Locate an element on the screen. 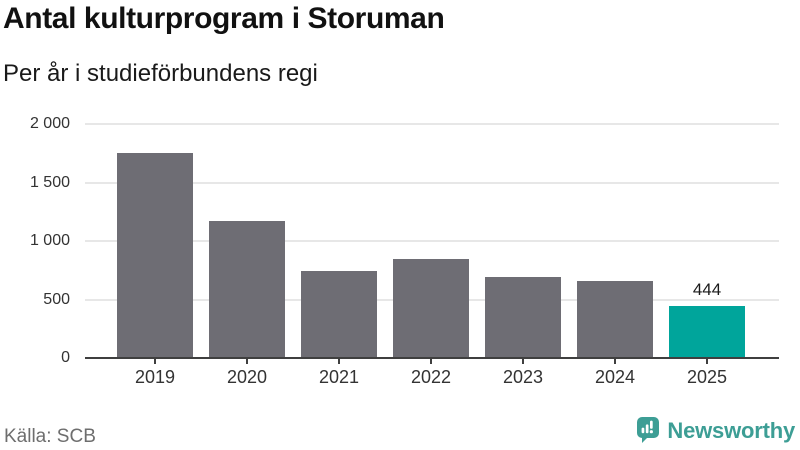 Image resolution: width=800 pixels, height=450 pixels. x-axis-tick-label: 2019 is located at coordinates (155, 377).